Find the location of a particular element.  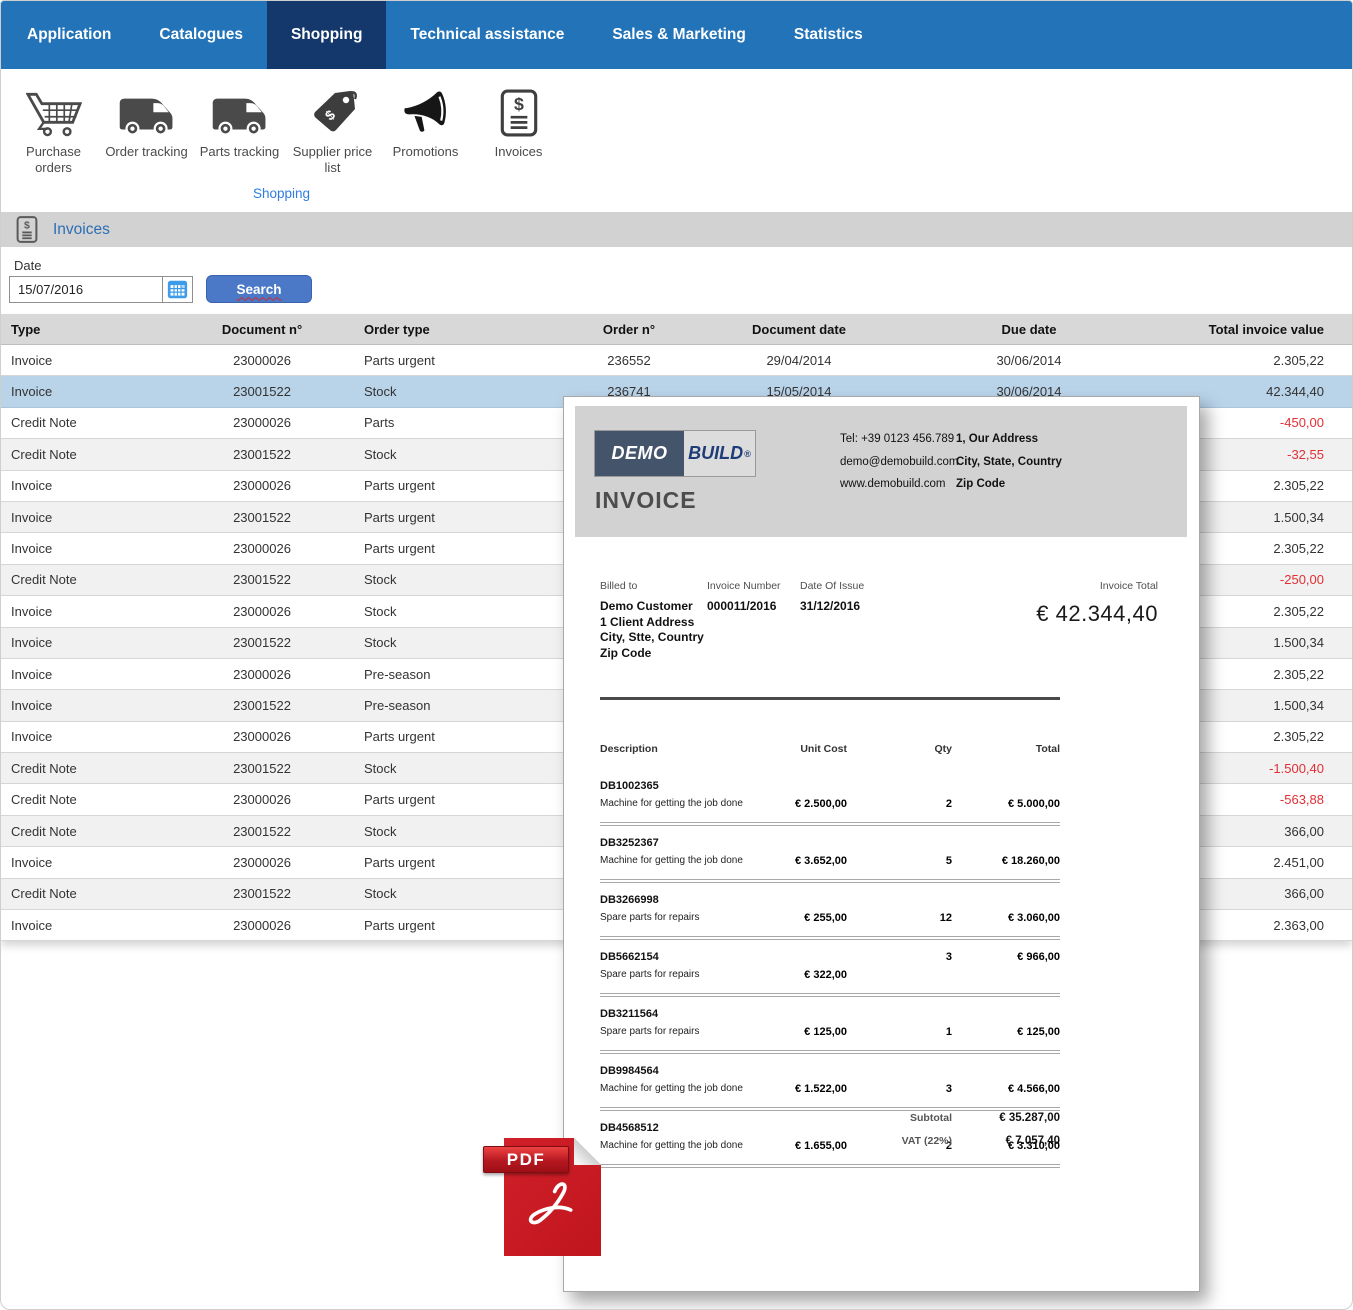

megaphone-icon is located at coordinates (425, 108).